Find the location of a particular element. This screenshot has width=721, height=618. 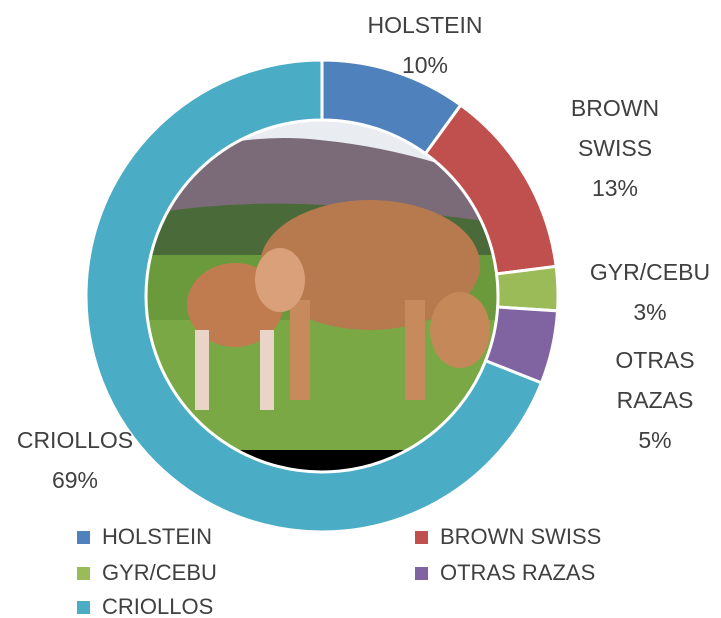

data-label: OTRAS RAZAS 5% is located at coordinates (655, 400).